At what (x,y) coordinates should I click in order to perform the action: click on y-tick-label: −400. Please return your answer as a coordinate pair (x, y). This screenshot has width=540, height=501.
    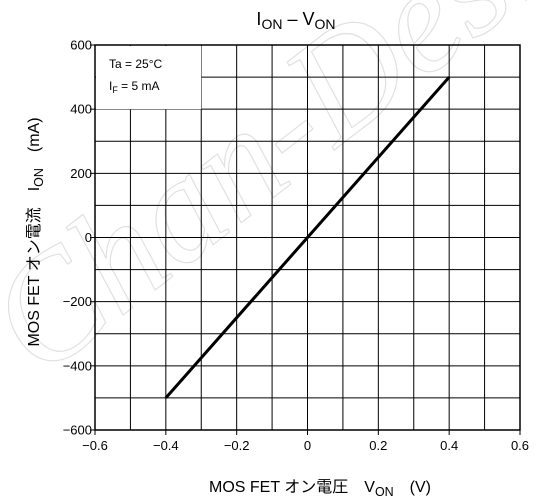
    Looking at the image, I should click on (77, 365).